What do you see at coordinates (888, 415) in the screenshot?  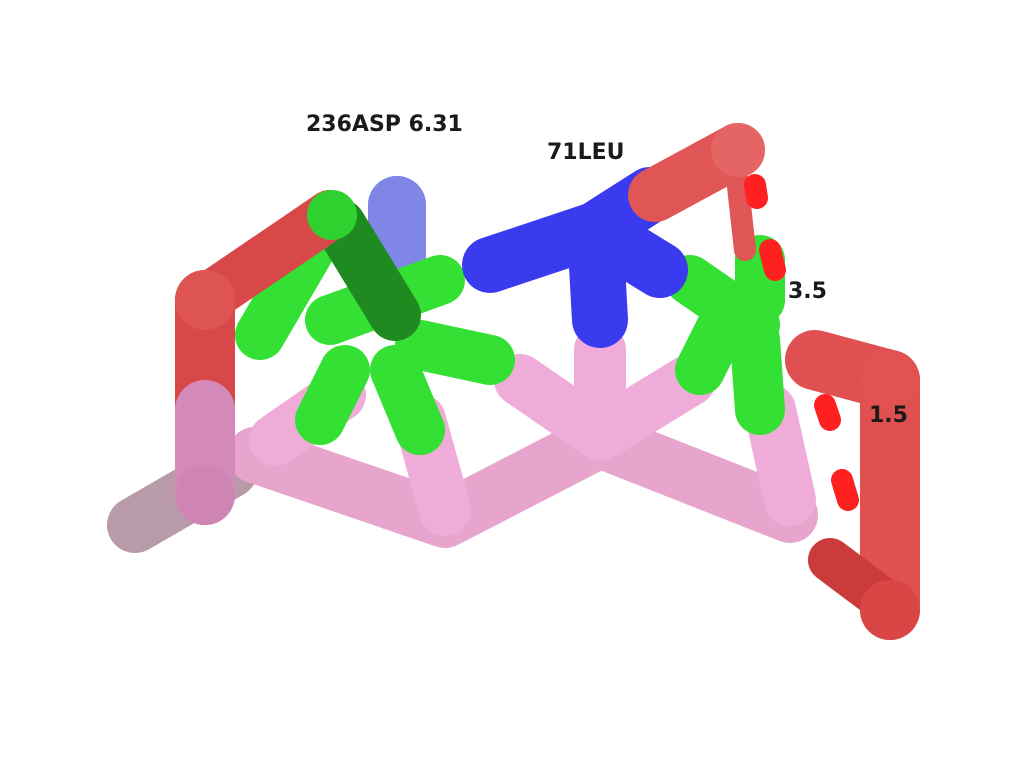 I see `distance-label-b: 1.5` at bounding box center [888, 415].